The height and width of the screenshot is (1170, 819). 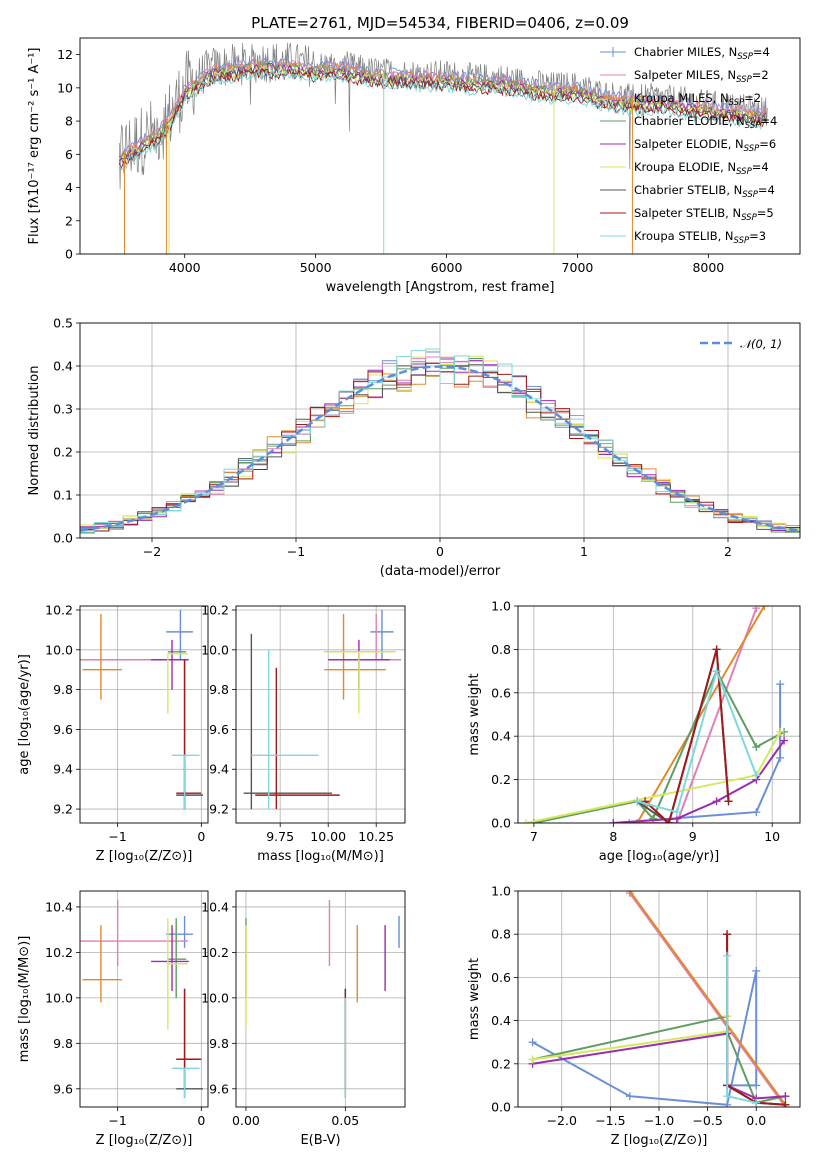 What do you see at coordinates (65, 87) in the screenshot?
I see `y-tick-label: 10` at bounding box center [65, 87].